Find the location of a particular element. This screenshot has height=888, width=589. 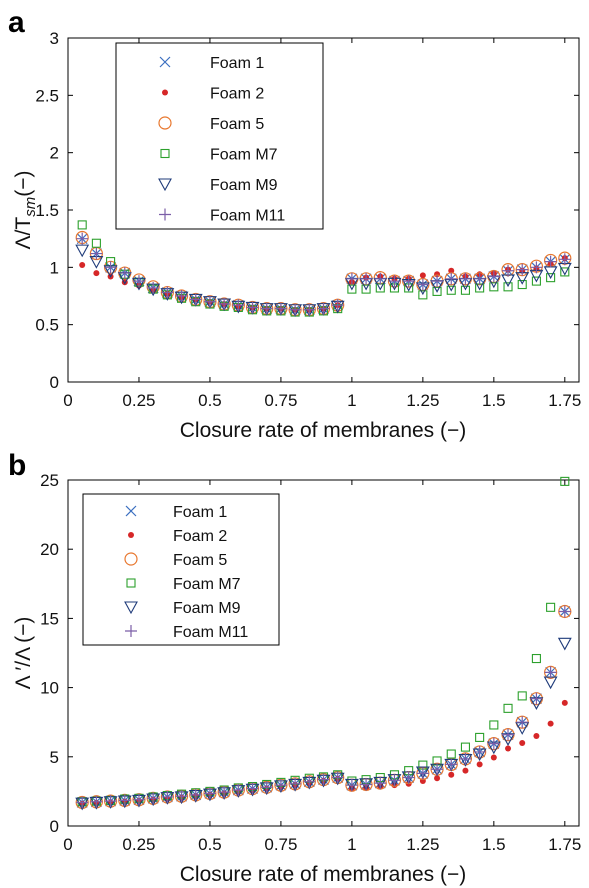

legend-b: Foam 1 Foam 2 Foam 5 Foam M7 Foam M9 Foam M11 is located at coordinates (181, 569).